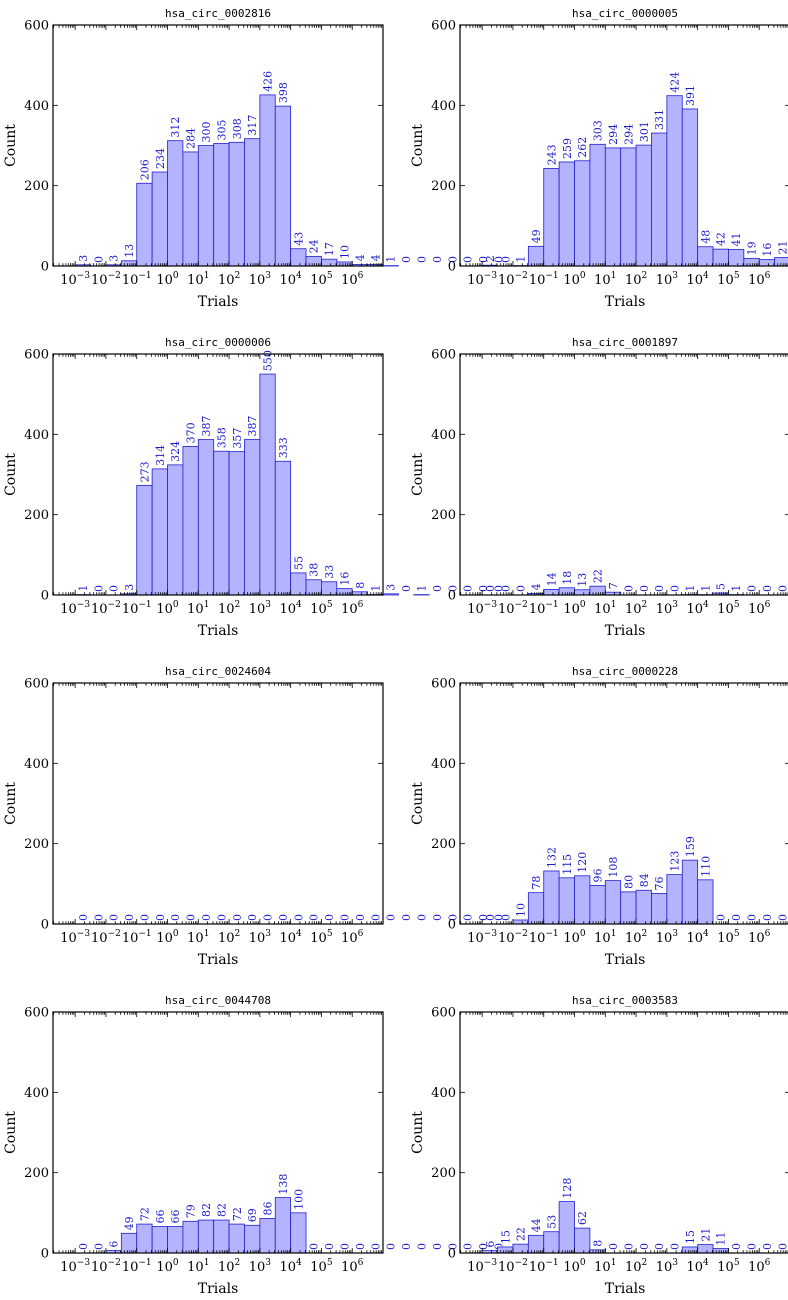 The width and height of the screenshot is (788, 1300). Describe the element at coordinates (623, 1132) in the screenshot. I see `axes-frame` at that location.